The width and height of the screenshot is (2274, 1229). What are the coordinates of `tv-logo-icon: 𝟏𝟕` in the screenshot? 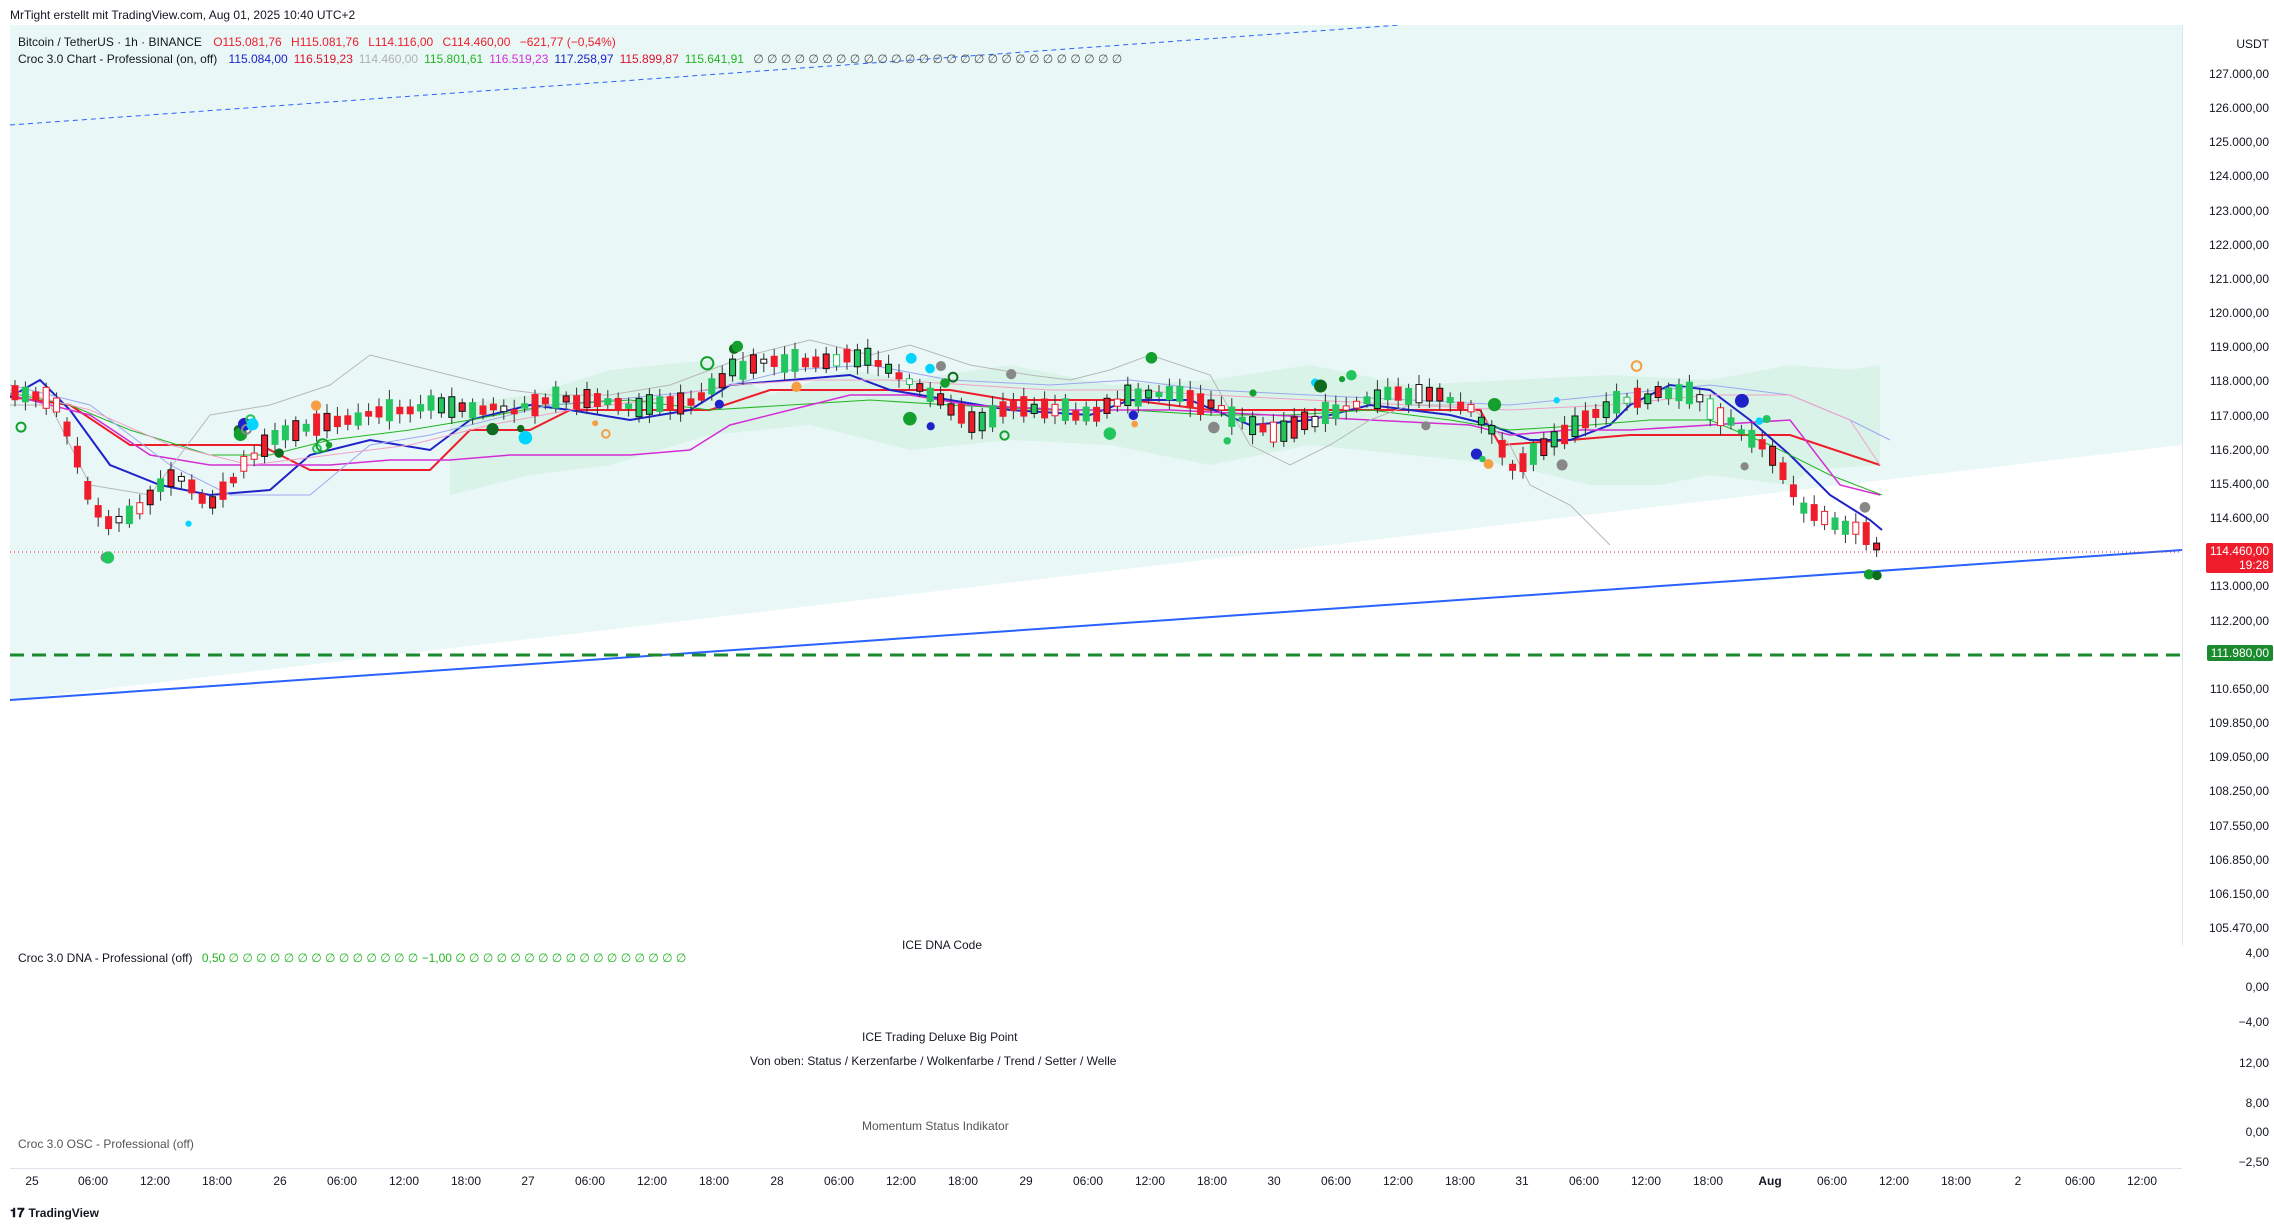 It's located at (17, 1212).